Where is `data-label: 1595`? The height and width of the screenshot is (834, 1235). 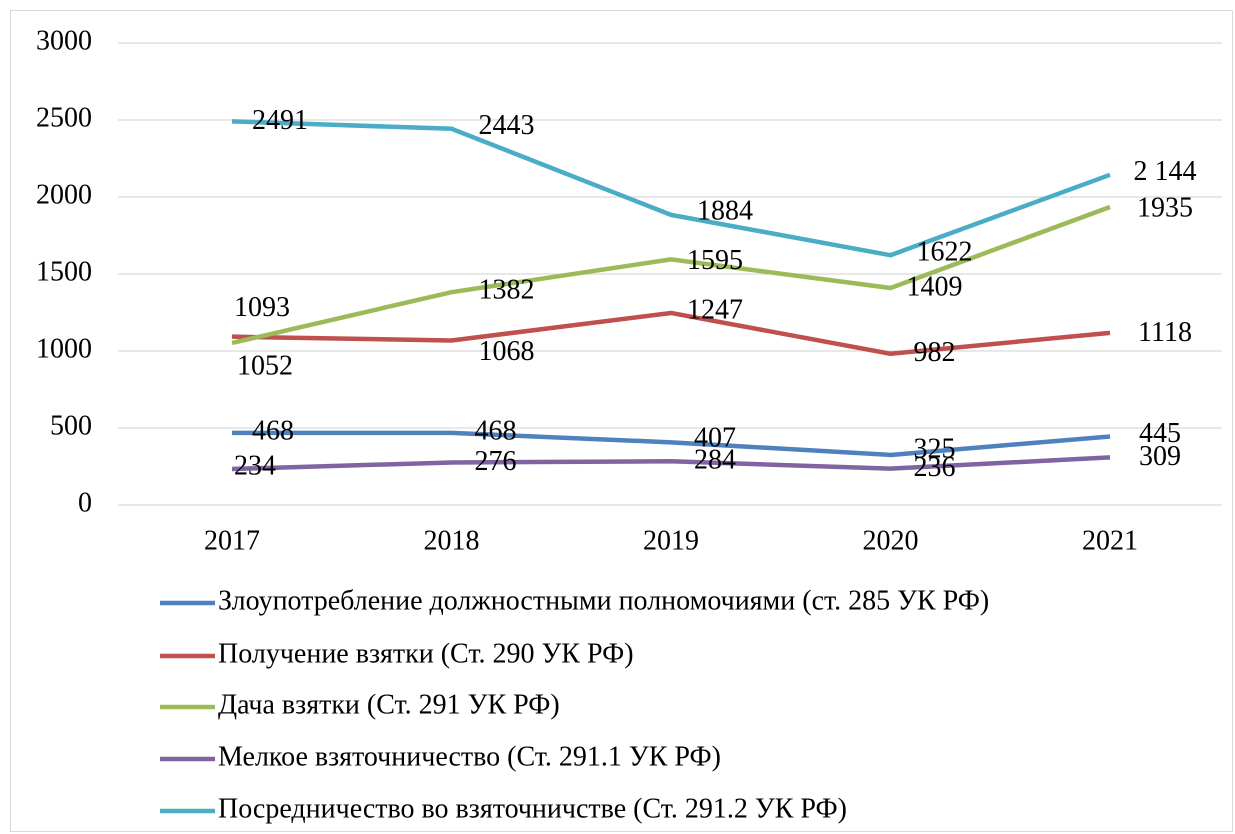 data-label: 1595 is located at coordinates (715, 260).